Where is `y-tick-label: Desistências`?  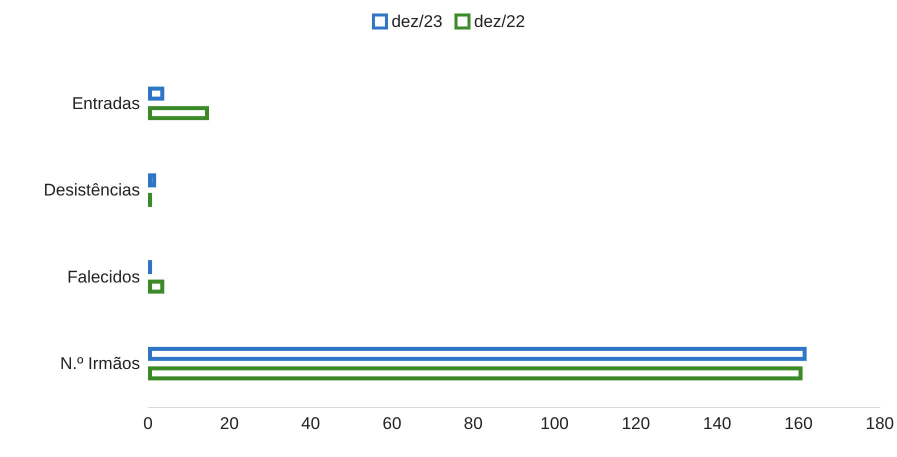 y-tick-label: Desistências is located at coordinates (92, 190).